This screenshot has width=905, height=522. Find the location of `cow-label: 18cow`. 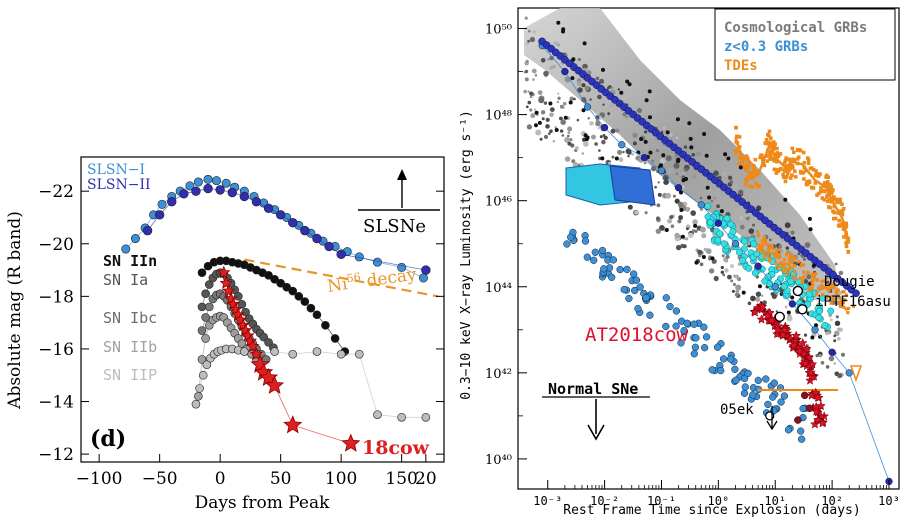

cow-label: 18cow is located at coordinates (396, 448).